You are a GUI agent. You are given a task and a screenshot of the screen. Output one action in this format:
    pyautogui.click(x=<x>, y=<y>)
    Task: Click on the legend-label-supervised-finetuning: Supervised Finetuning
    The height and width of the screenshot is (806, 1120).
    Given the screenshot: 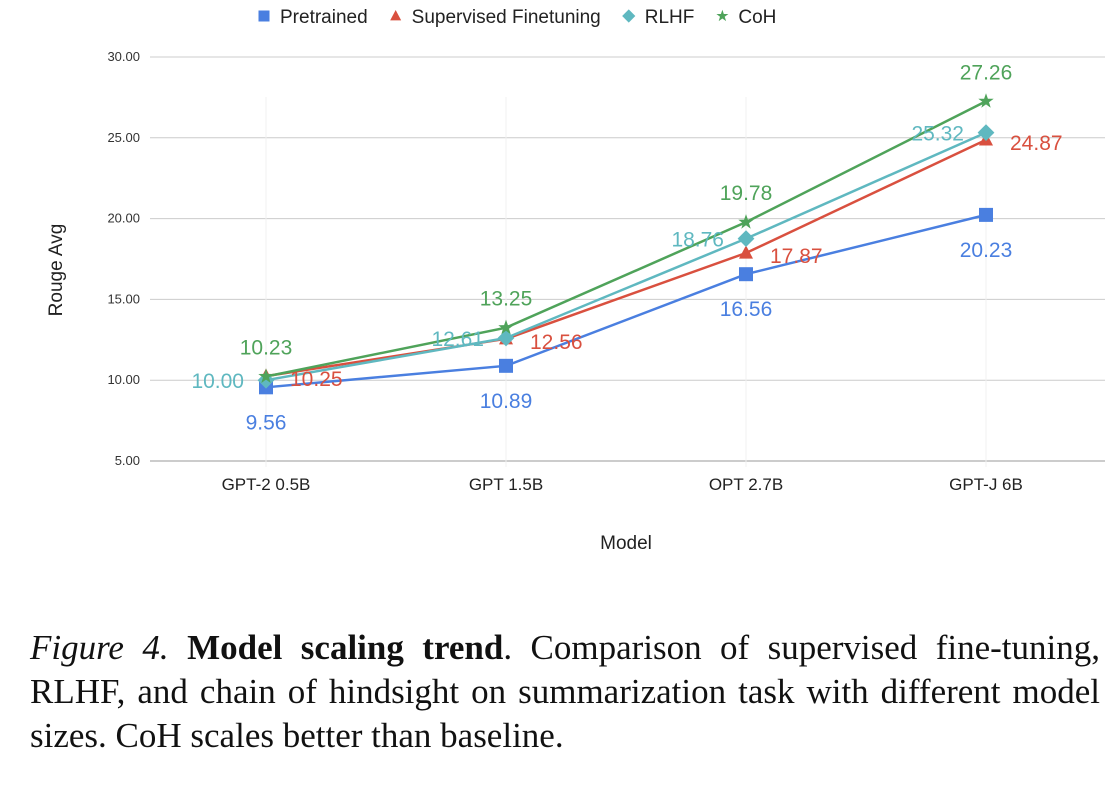 What is the action you would take?
    pyautogui.click(x=506, y=17)
    